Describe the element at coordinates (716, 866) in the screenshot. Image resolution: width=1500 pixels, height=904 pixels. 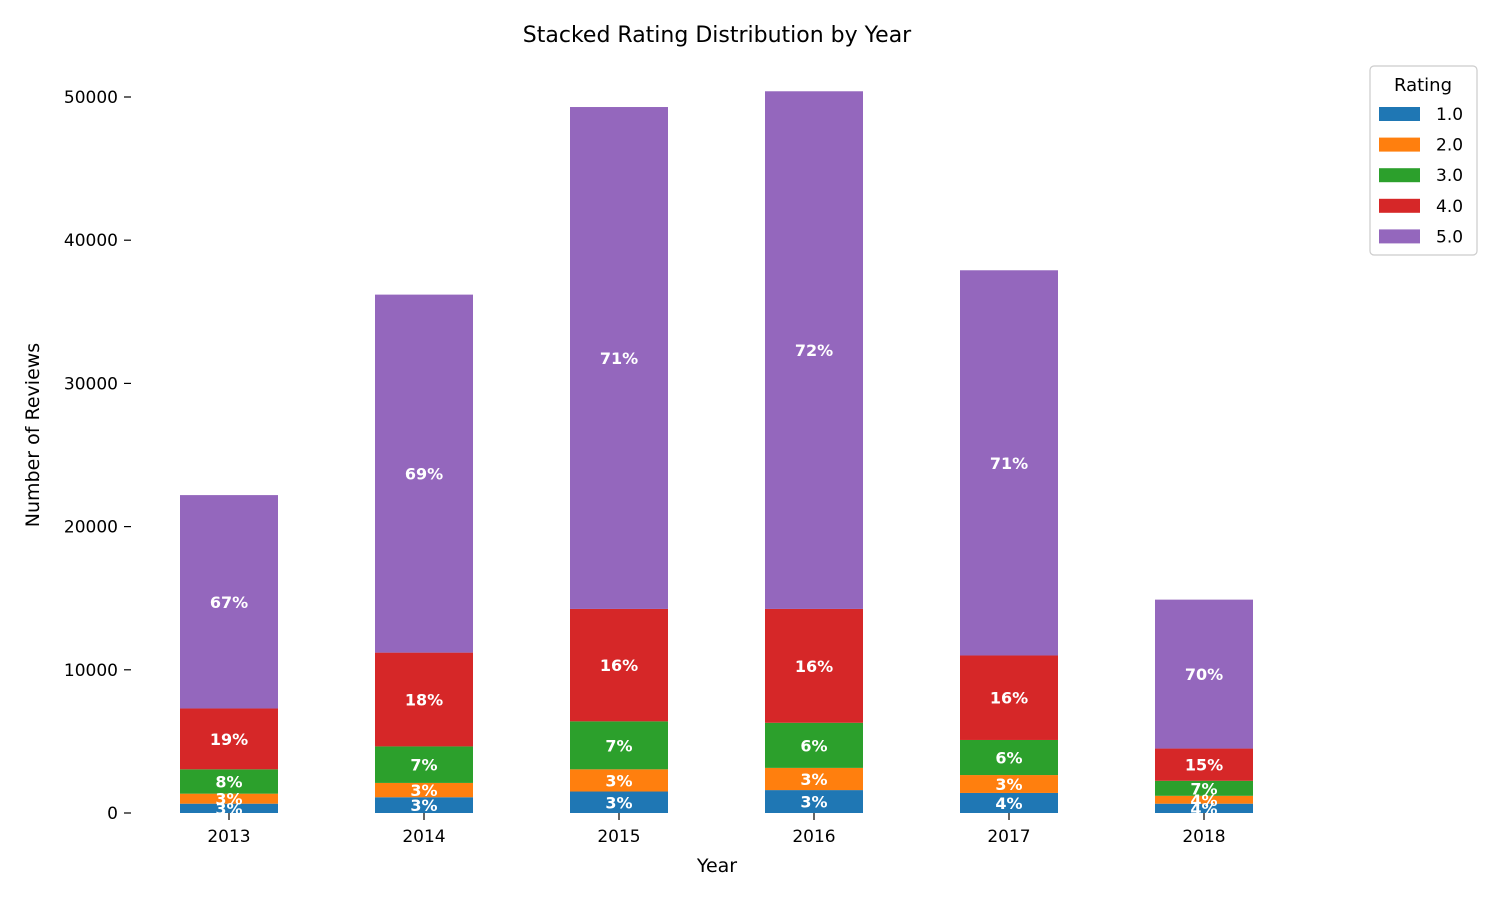
I see `x-axis-label: Year` at that location.